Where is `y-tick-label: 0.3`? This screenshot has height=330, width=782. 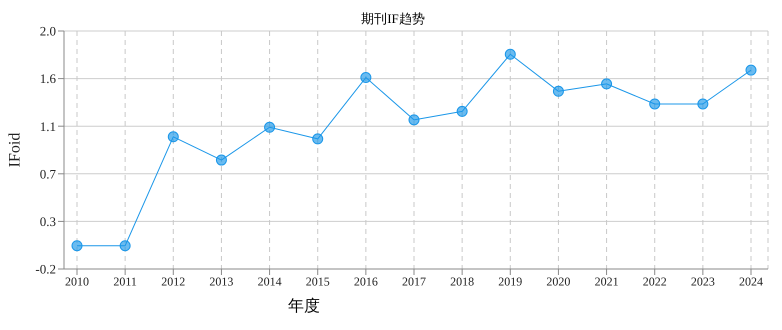 y-tick-label: 0.3 is located at coordinates (48, 222).